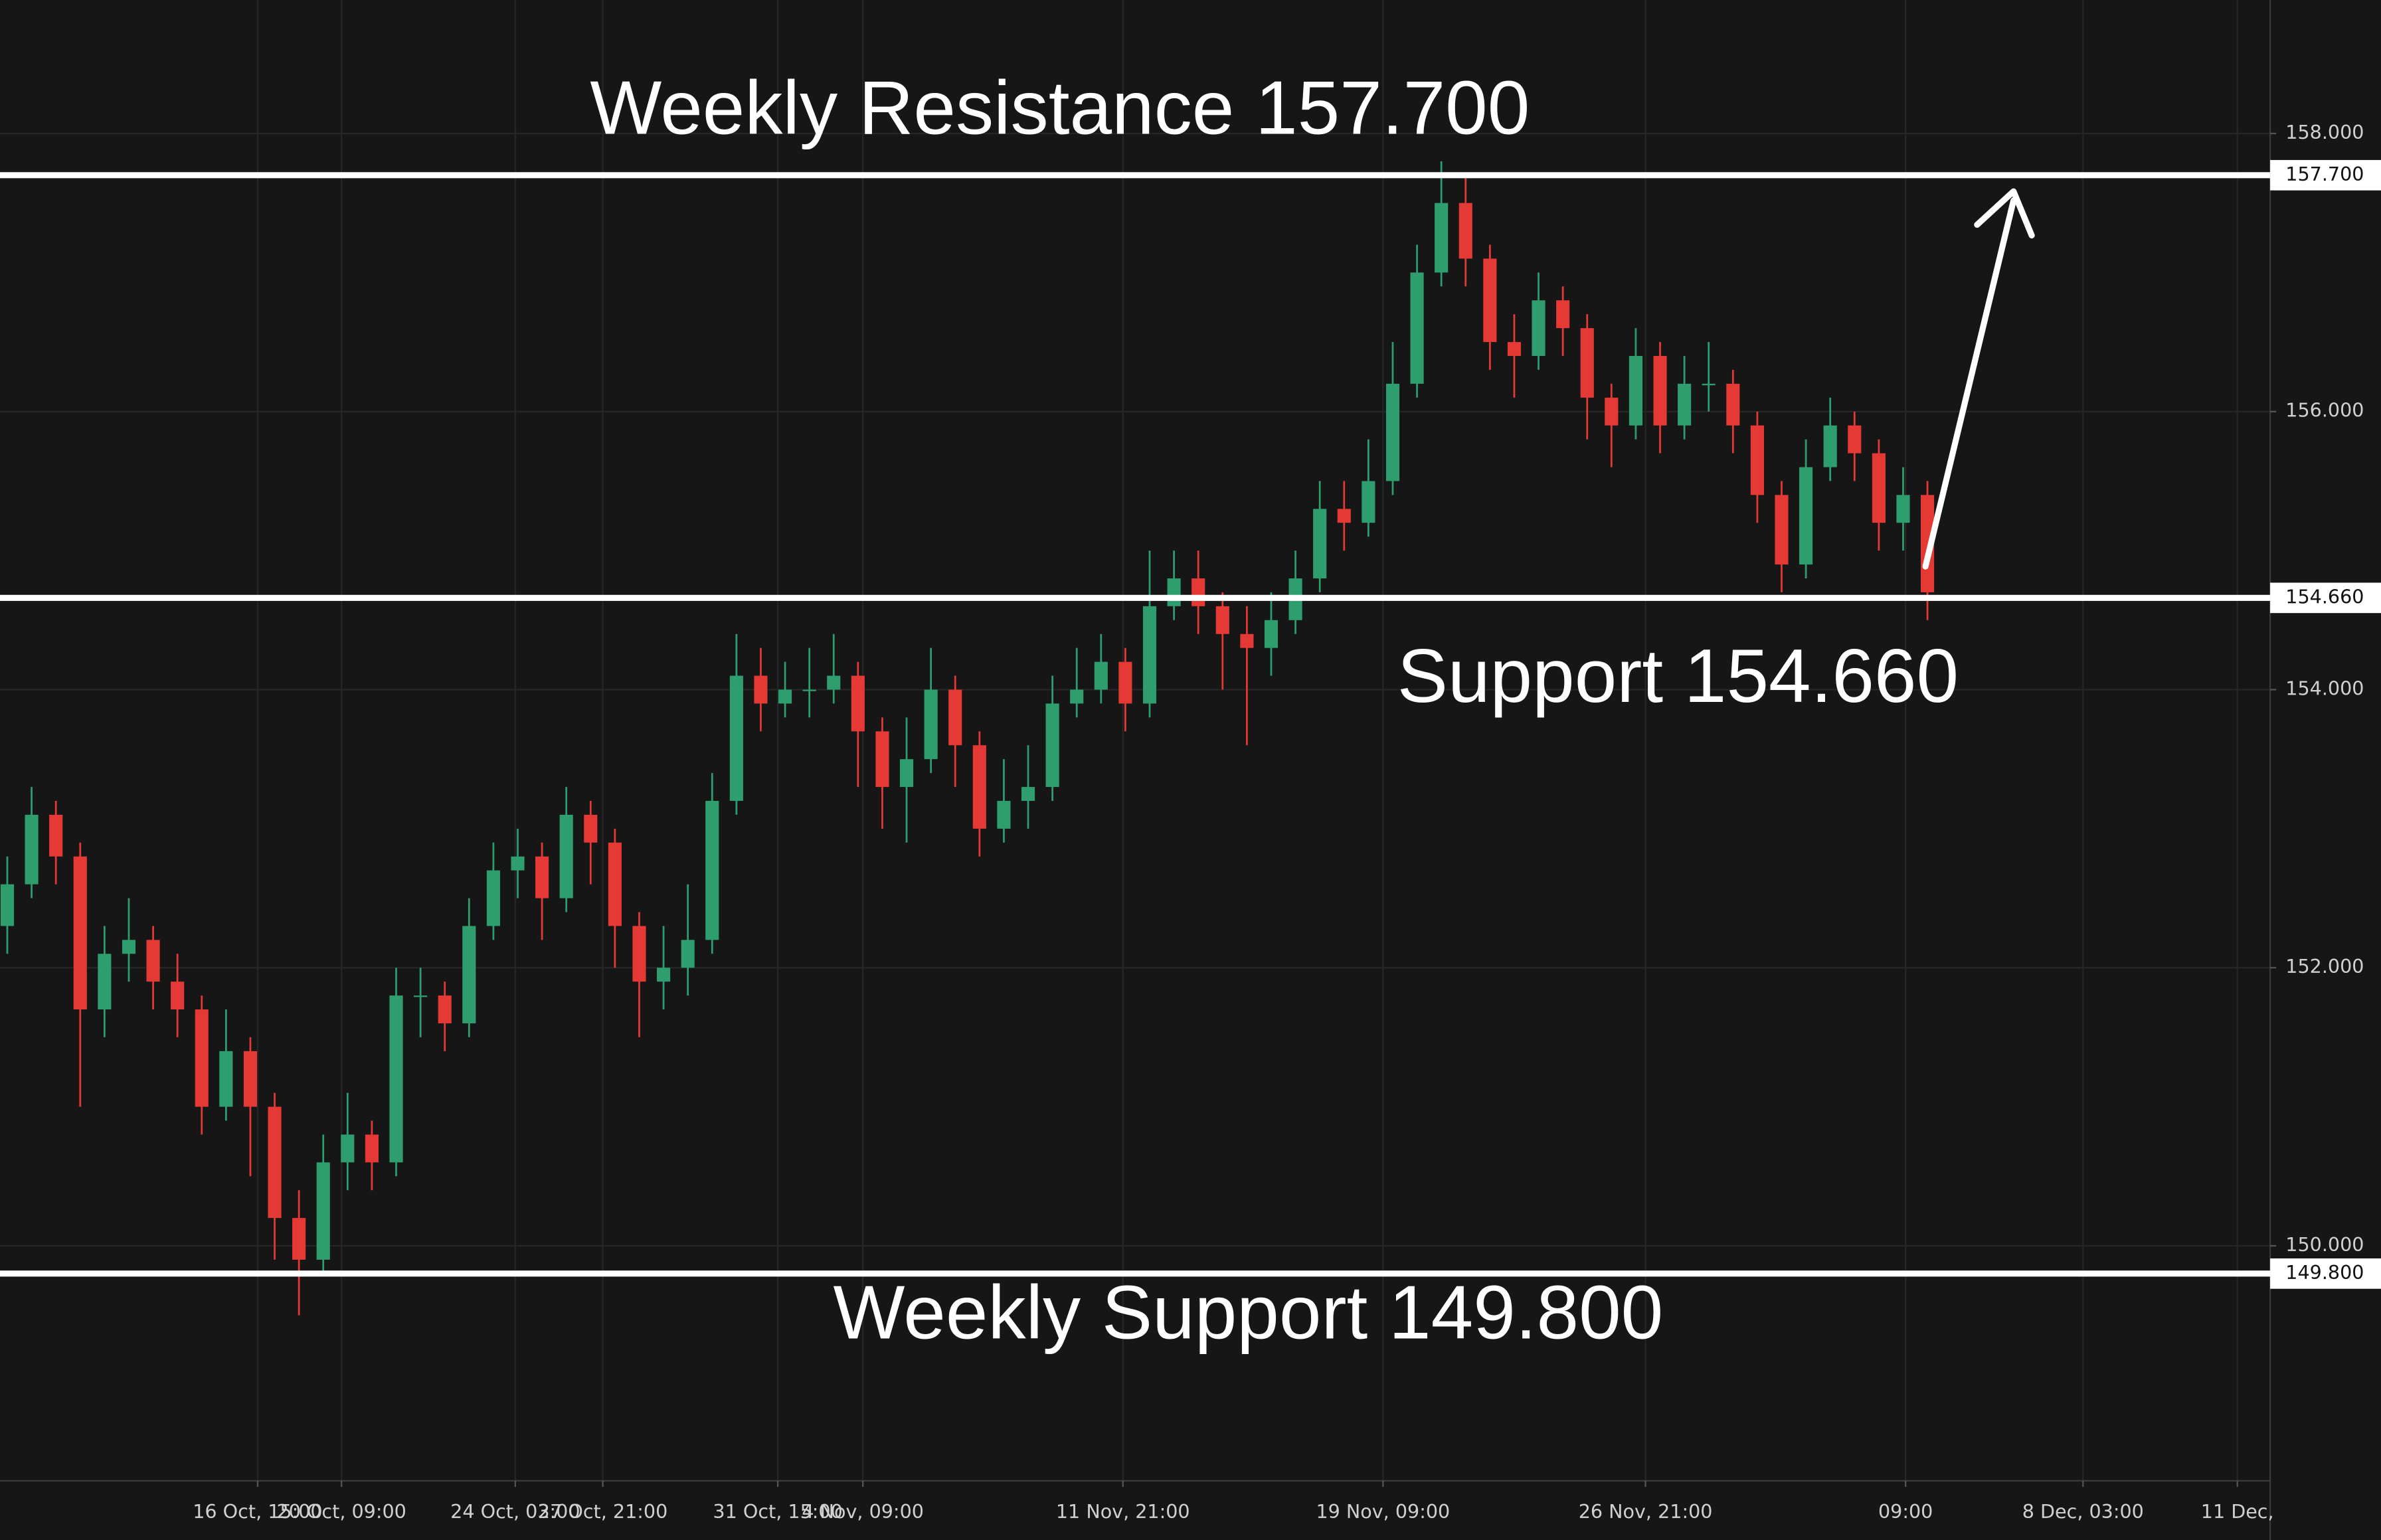 This screenshot has height=1540, width=2381. I want to click on level-annotation: Support 154.660, so click(1678, 676).